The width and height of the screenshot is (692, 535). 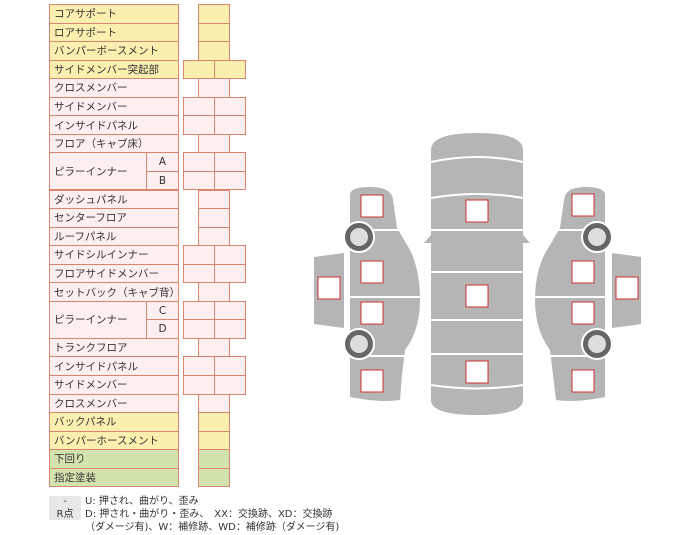 What do you see at coordinates (65, 501) in the screenshot?
I see `legend-key: -` at bounding box center [65, 501].